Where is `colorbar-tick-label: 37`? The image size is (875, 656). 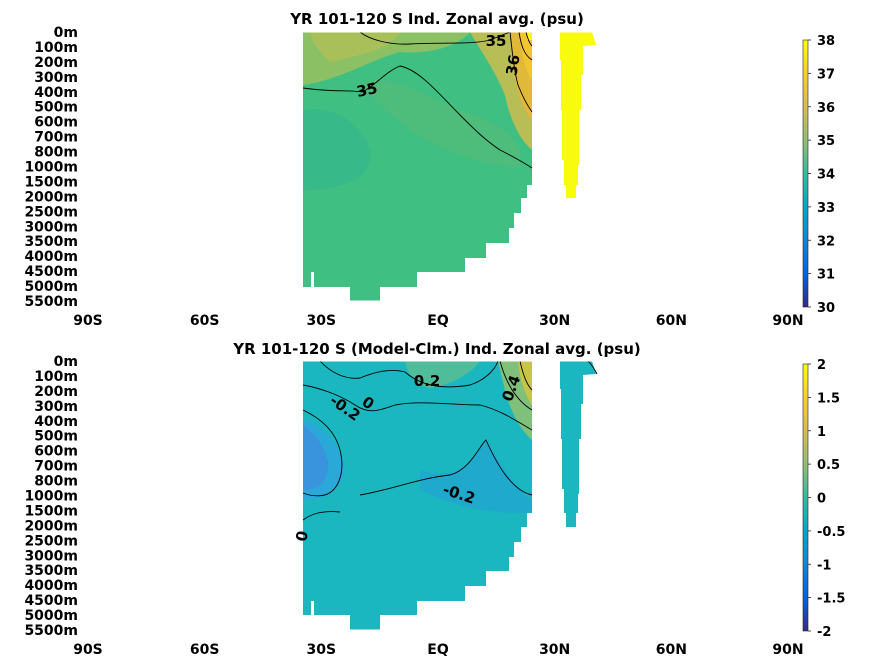 colorbar-tick-label: 37 is located at coordinates (826, 74).